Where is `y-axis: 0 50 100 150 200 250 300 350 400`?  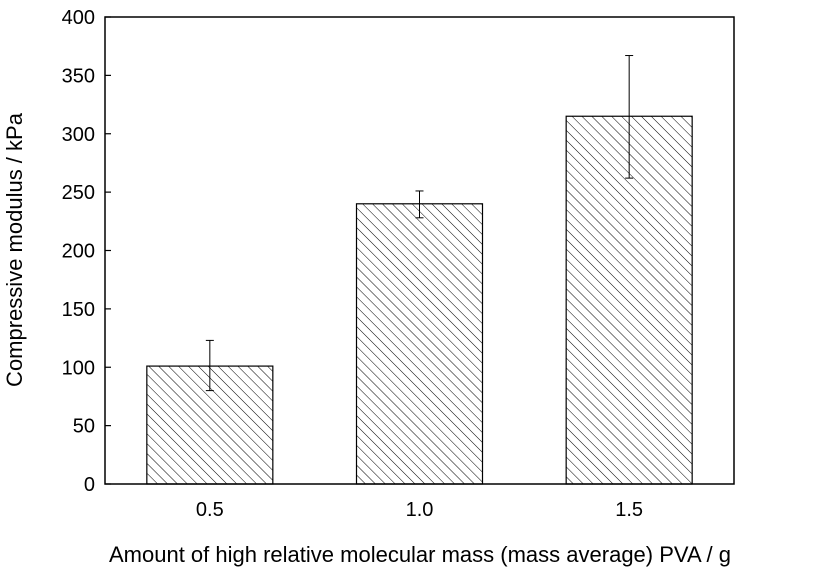
y-axis: 0 50 100 150 200 250 300 350 400 is located at coordinates (86, 251).